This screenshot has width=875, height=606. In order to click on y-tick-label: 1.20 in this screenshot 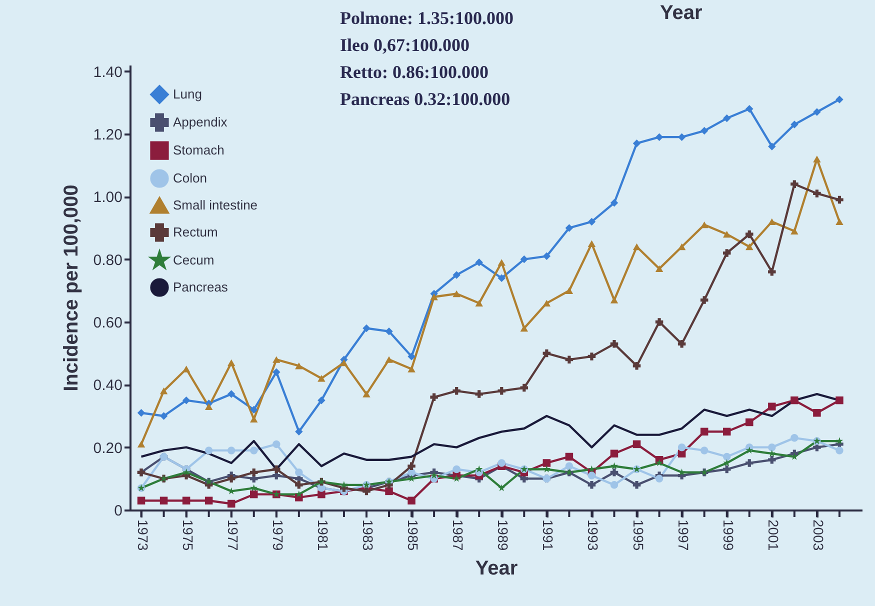, I will do `click(107, 135)`.